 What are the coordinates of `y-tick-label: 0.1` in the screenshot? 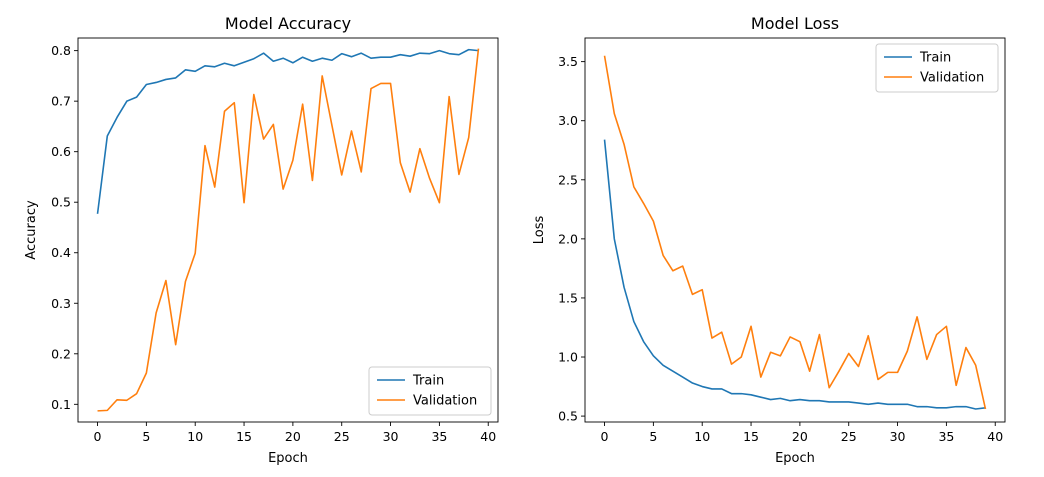 It's located at (61, 404).